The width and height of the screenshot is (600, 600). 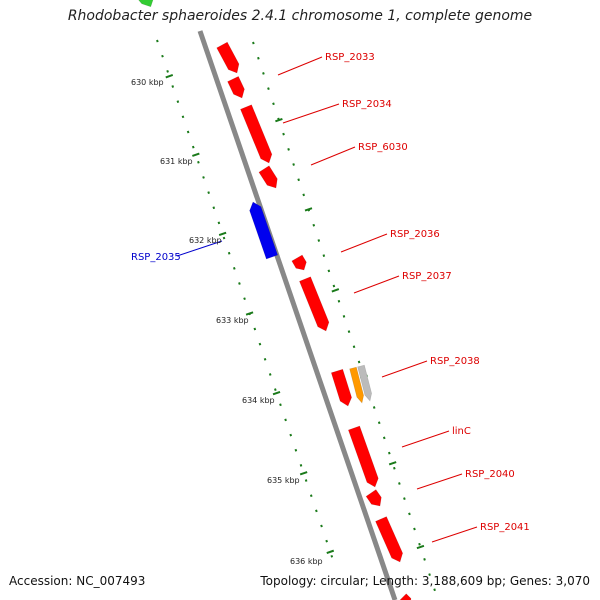 I want to click on scale-label: 636 kbp, so click(x=306, y=561).